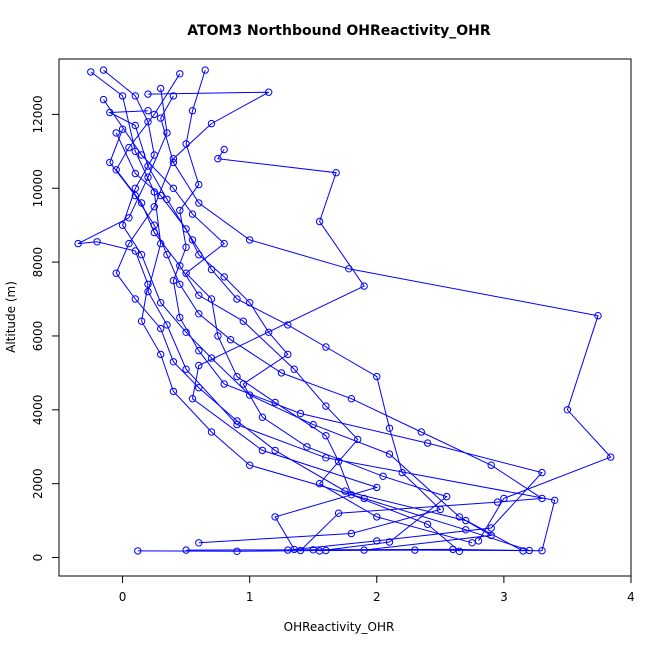 The image size is (650, 650). I want to click on y-axis-label: Altitude (m), so click(11, 317).